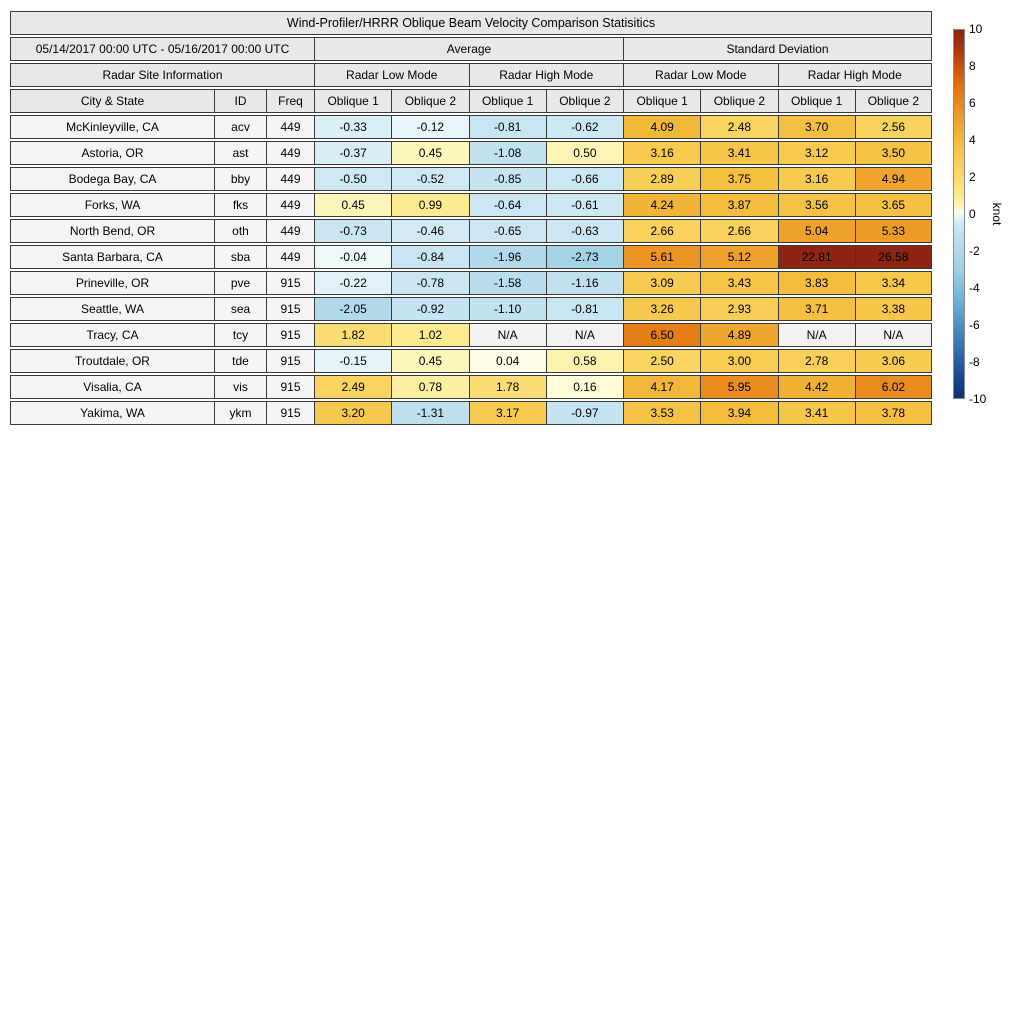 The width and height of the screenshot is (1024, 1024). I want to click on city-cell: Forks, WA, so click(112, 205).